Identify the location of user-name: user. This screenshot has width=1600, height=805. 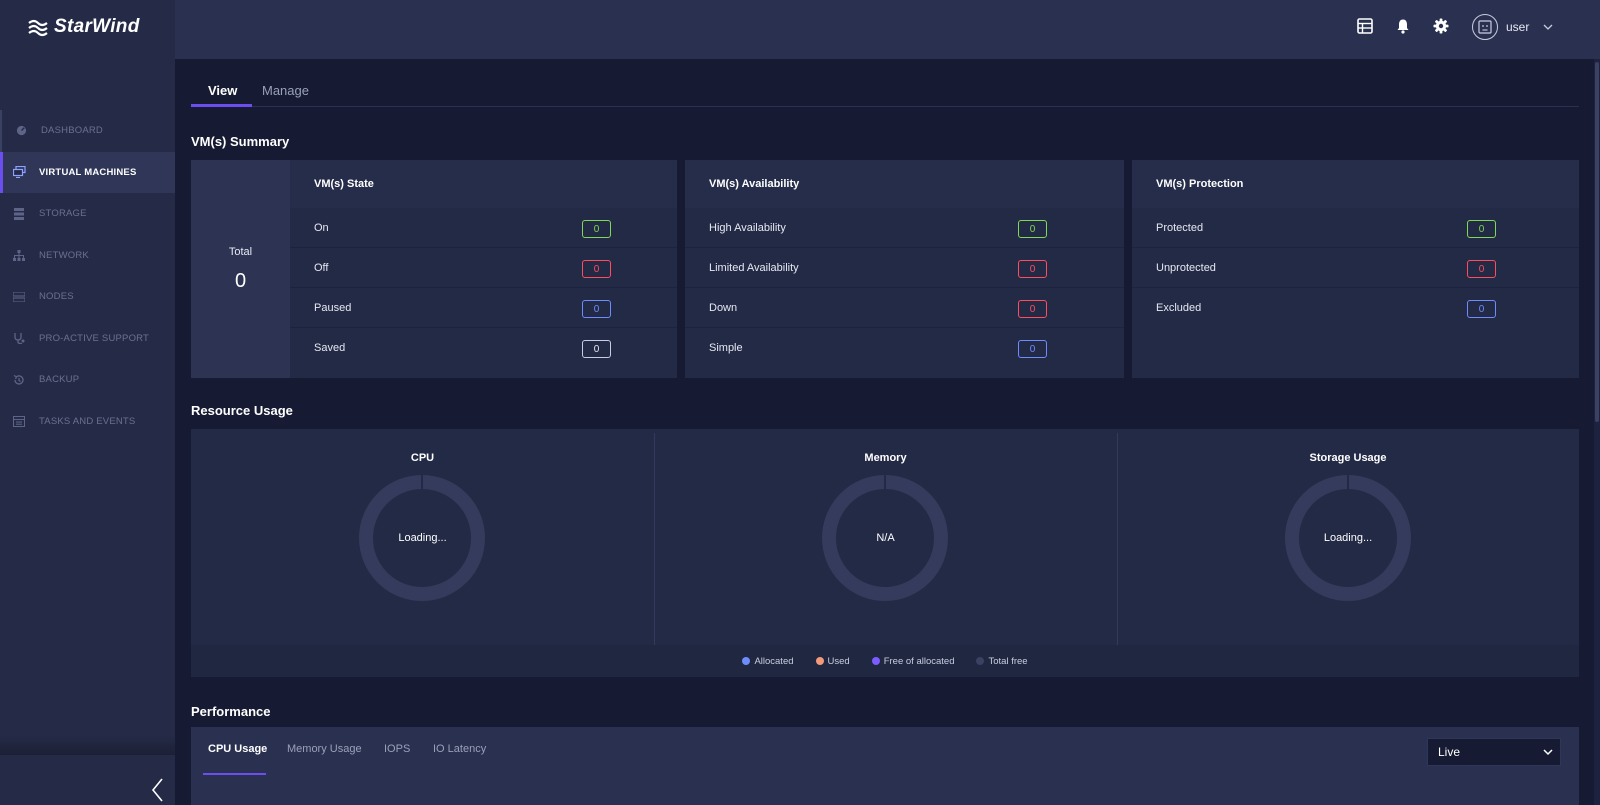
(1518, 27).